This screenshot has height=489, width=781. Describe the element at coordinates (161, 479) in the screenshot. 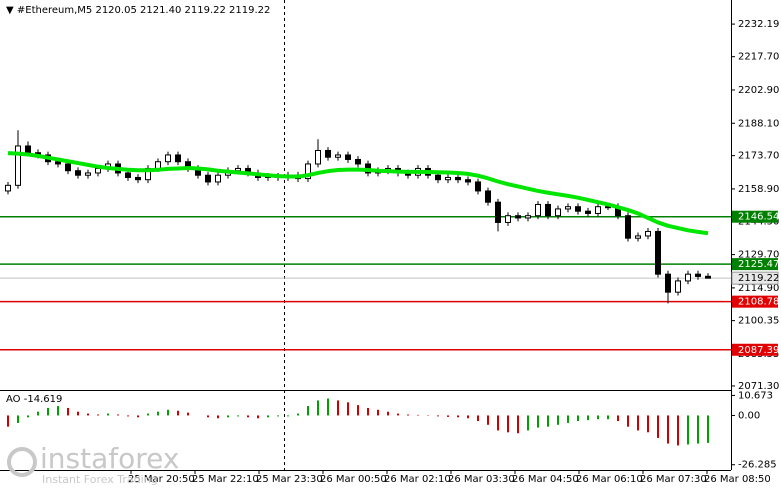

I see `x-tick-label: 25 Mar 20:50` at that location.